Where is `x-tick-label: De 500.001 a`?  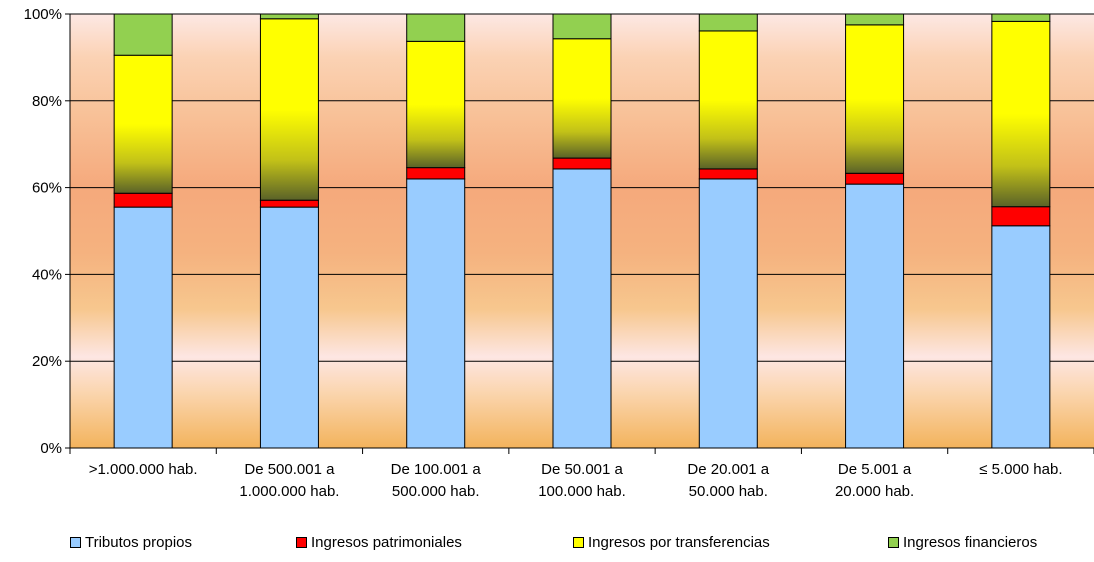 x-tick-label: De 500.001 a is located at coordinates (289, 469).